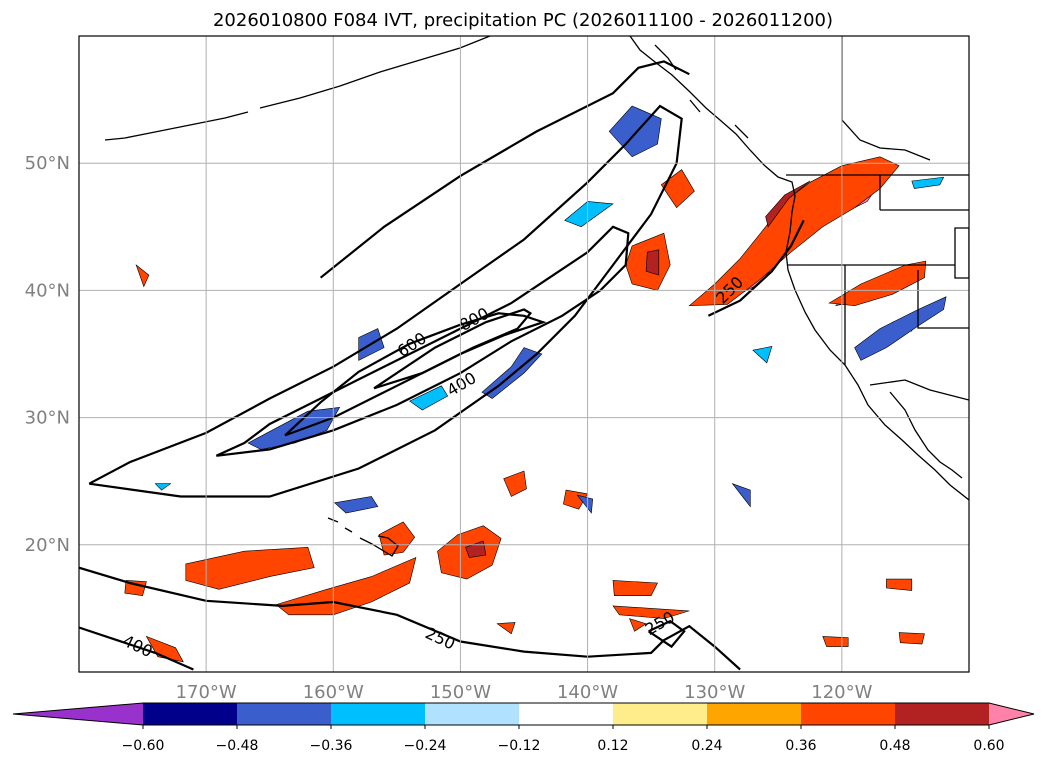 The image size is (1047, 765). What do you see at coordinates (1011, 714) in the screenshot?
I see `colorbar-extend-high` at bounding box center [1011, 714].